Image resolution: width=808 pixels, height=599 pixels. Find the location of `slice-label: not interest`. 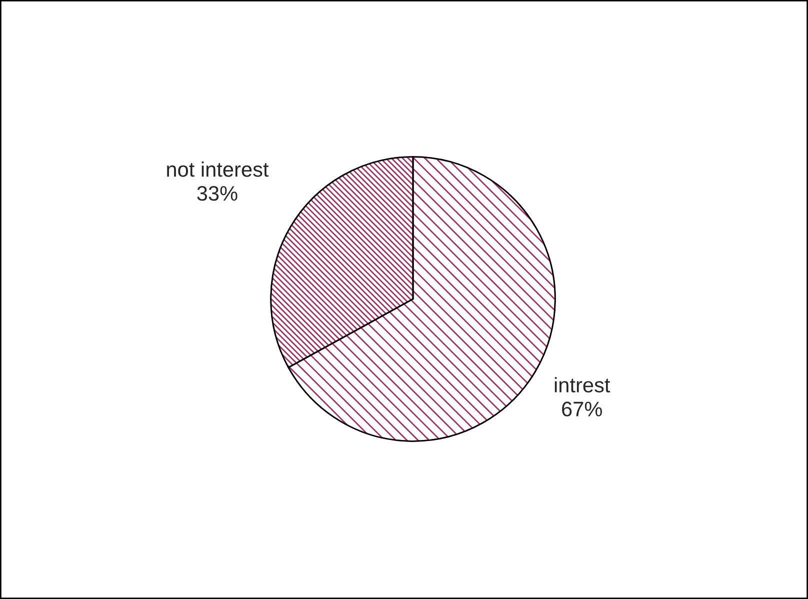

slice-label: not interest is located at coordinates (218, 169).